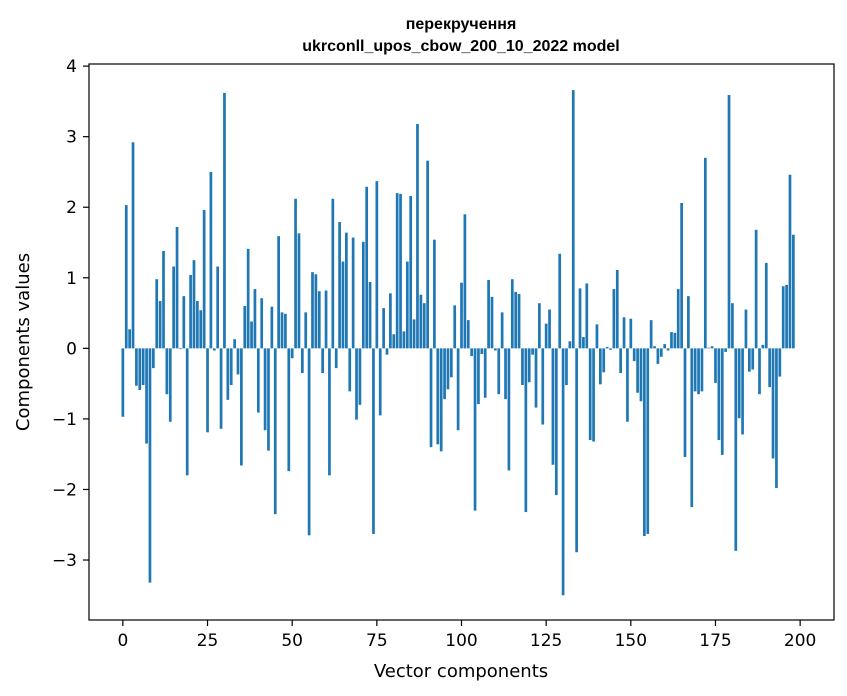 Image resolution: width=847 pixels, height=696 pixels. Describe the element at coordinates (546, 641) in the screenshot. I see `x-tick-label: 125` at that location.